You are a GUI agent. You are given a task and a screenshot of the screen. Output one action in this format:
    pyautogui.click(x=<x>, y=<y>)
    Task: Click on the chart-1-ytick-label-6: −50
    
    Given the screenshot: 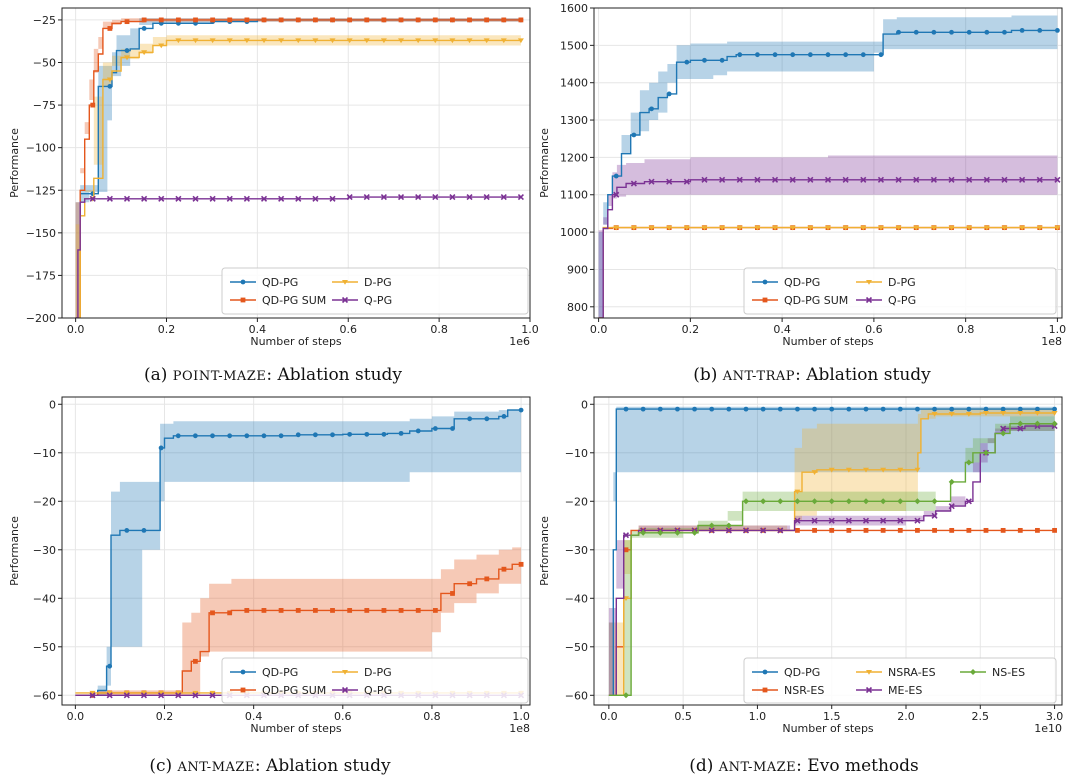 What is the action you would take?
    pyautogui.click(x=44, y=63)
    